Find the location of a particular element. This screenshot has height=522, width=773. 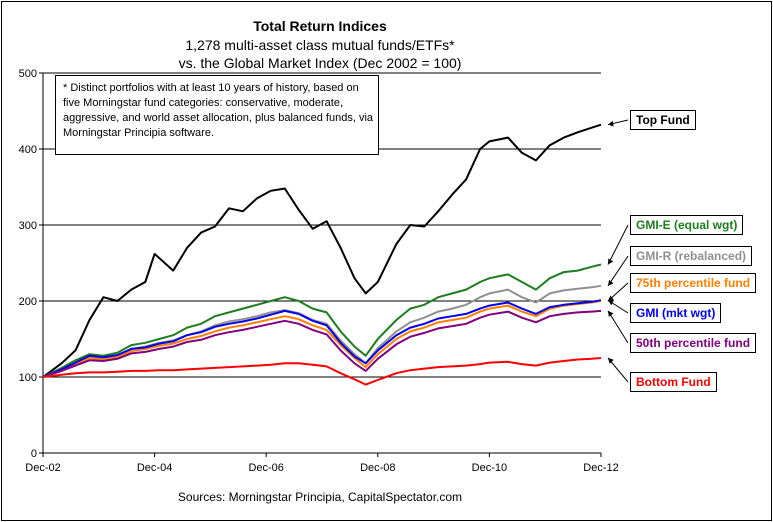

x-tick-label: Dec-06 is located at coordinates (265, 468).